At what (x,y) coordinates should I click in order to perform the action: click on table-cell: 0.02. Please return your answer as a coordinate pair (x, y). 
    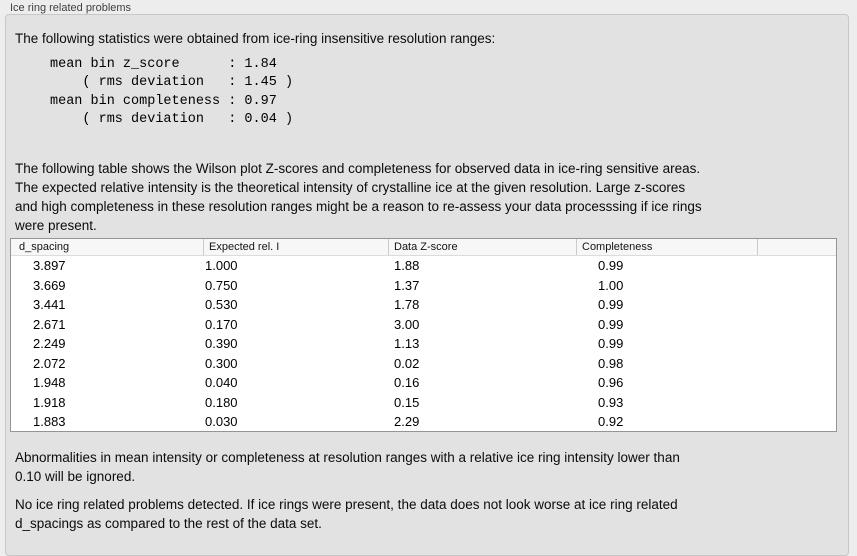
    Looking at the image, I should click on (407, 363).